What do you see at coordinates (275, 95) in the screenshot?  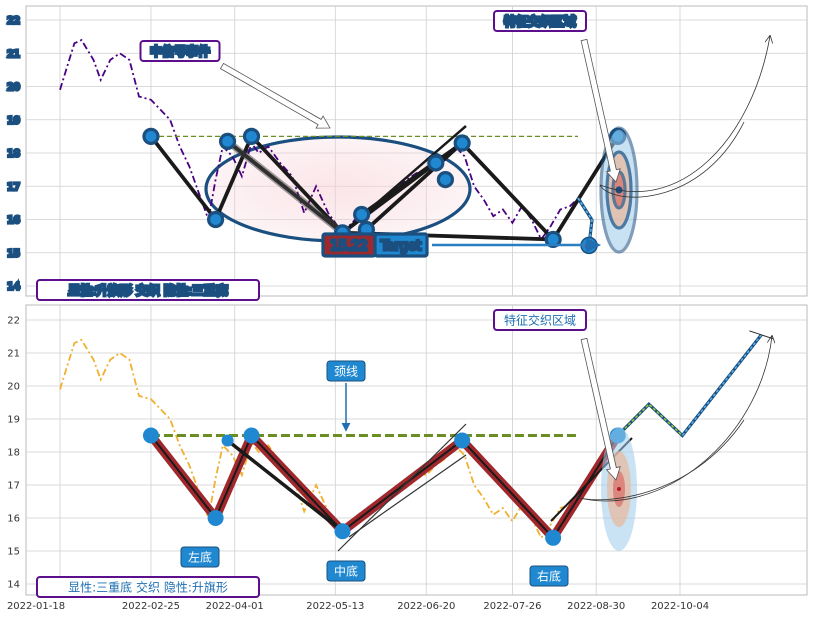 I see `callout-signal-arrow` at bounding box center [275, 95].